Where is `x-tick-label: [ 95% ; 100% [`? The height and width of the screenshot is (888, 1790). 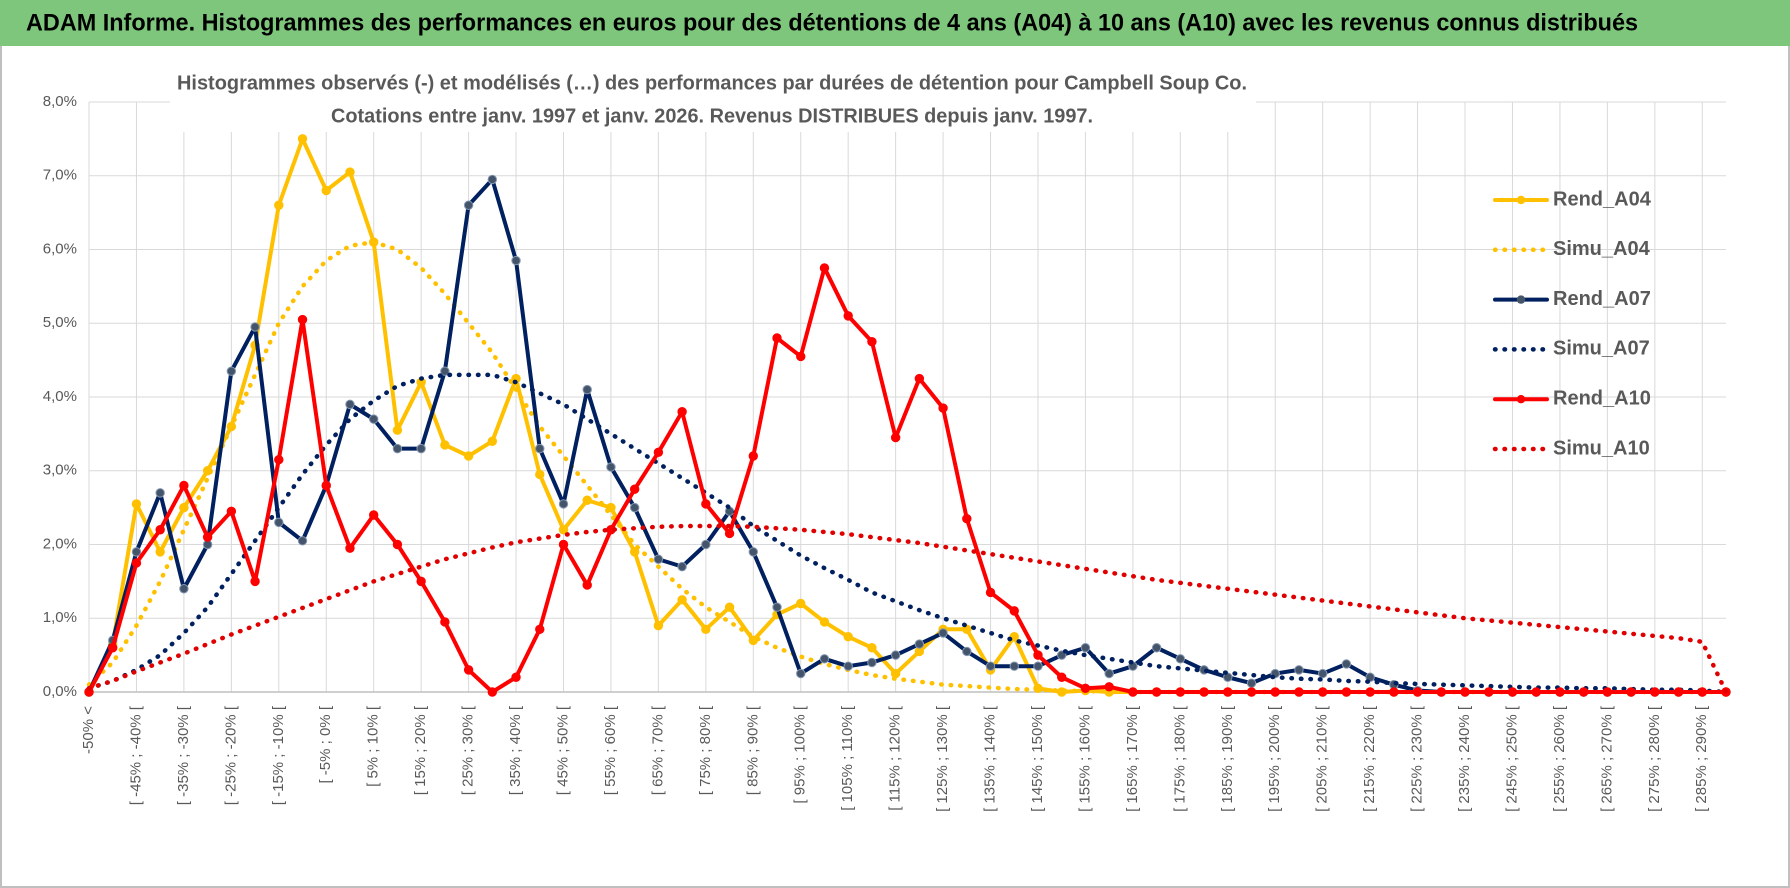 x-tick-label: [ 95% ; 100% [ is located at coordinates (800, 754).